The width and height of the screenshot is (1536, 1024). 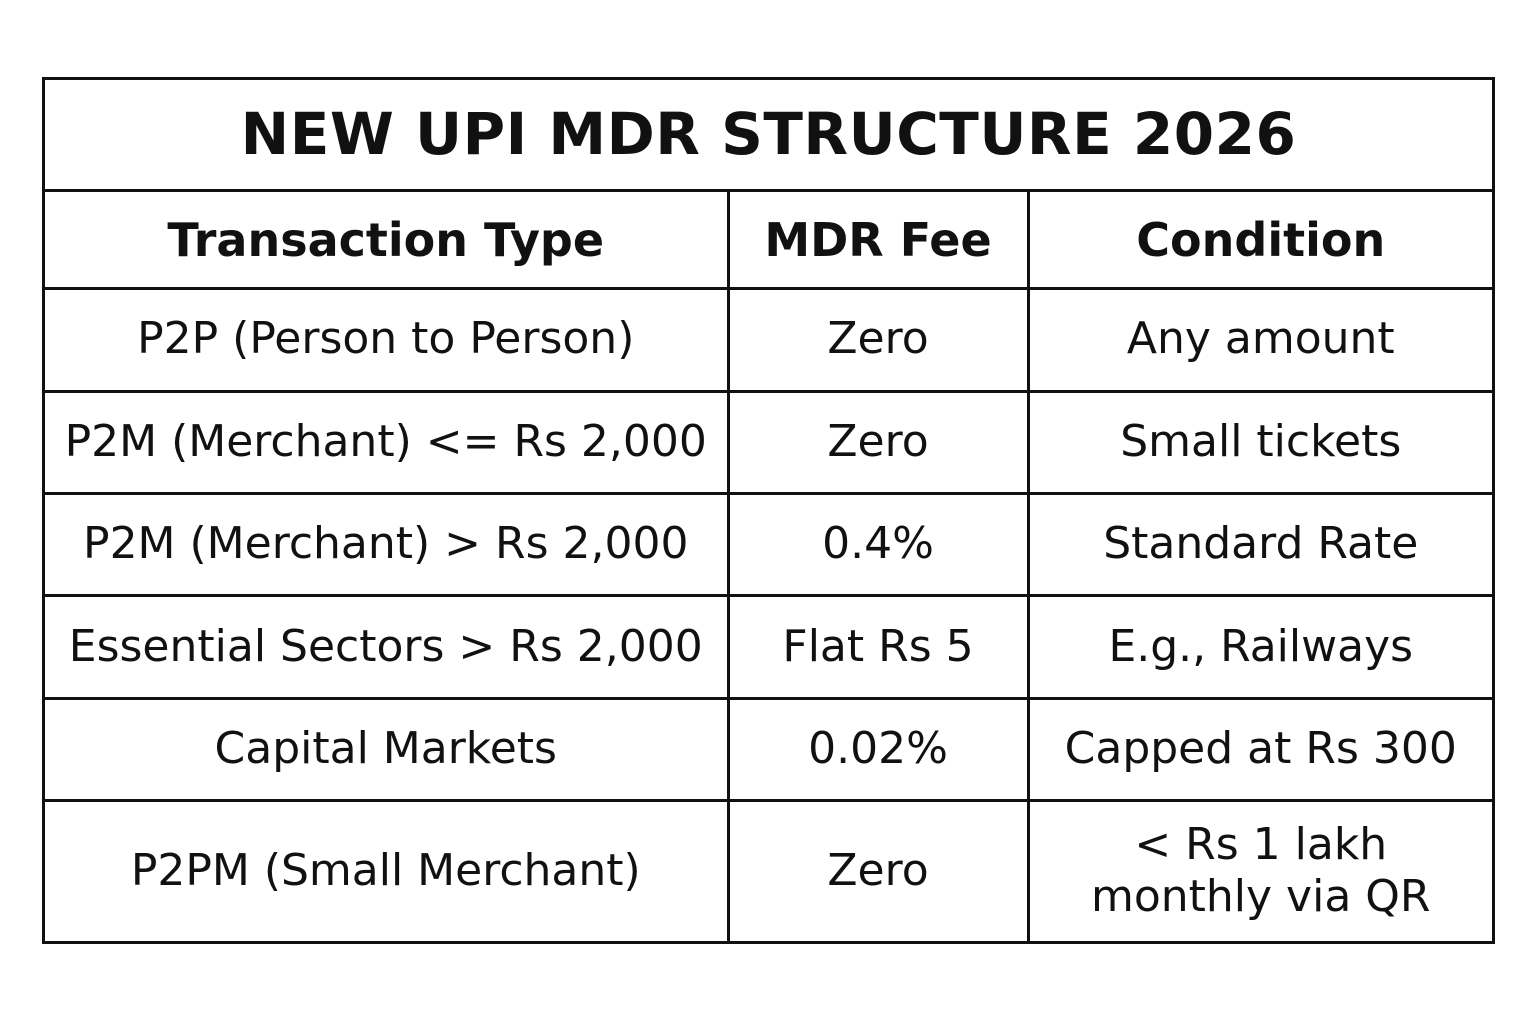 I want to click on table-title: NEW UPI MDR STRUCTURE 2026, so click(x=768, y=136).